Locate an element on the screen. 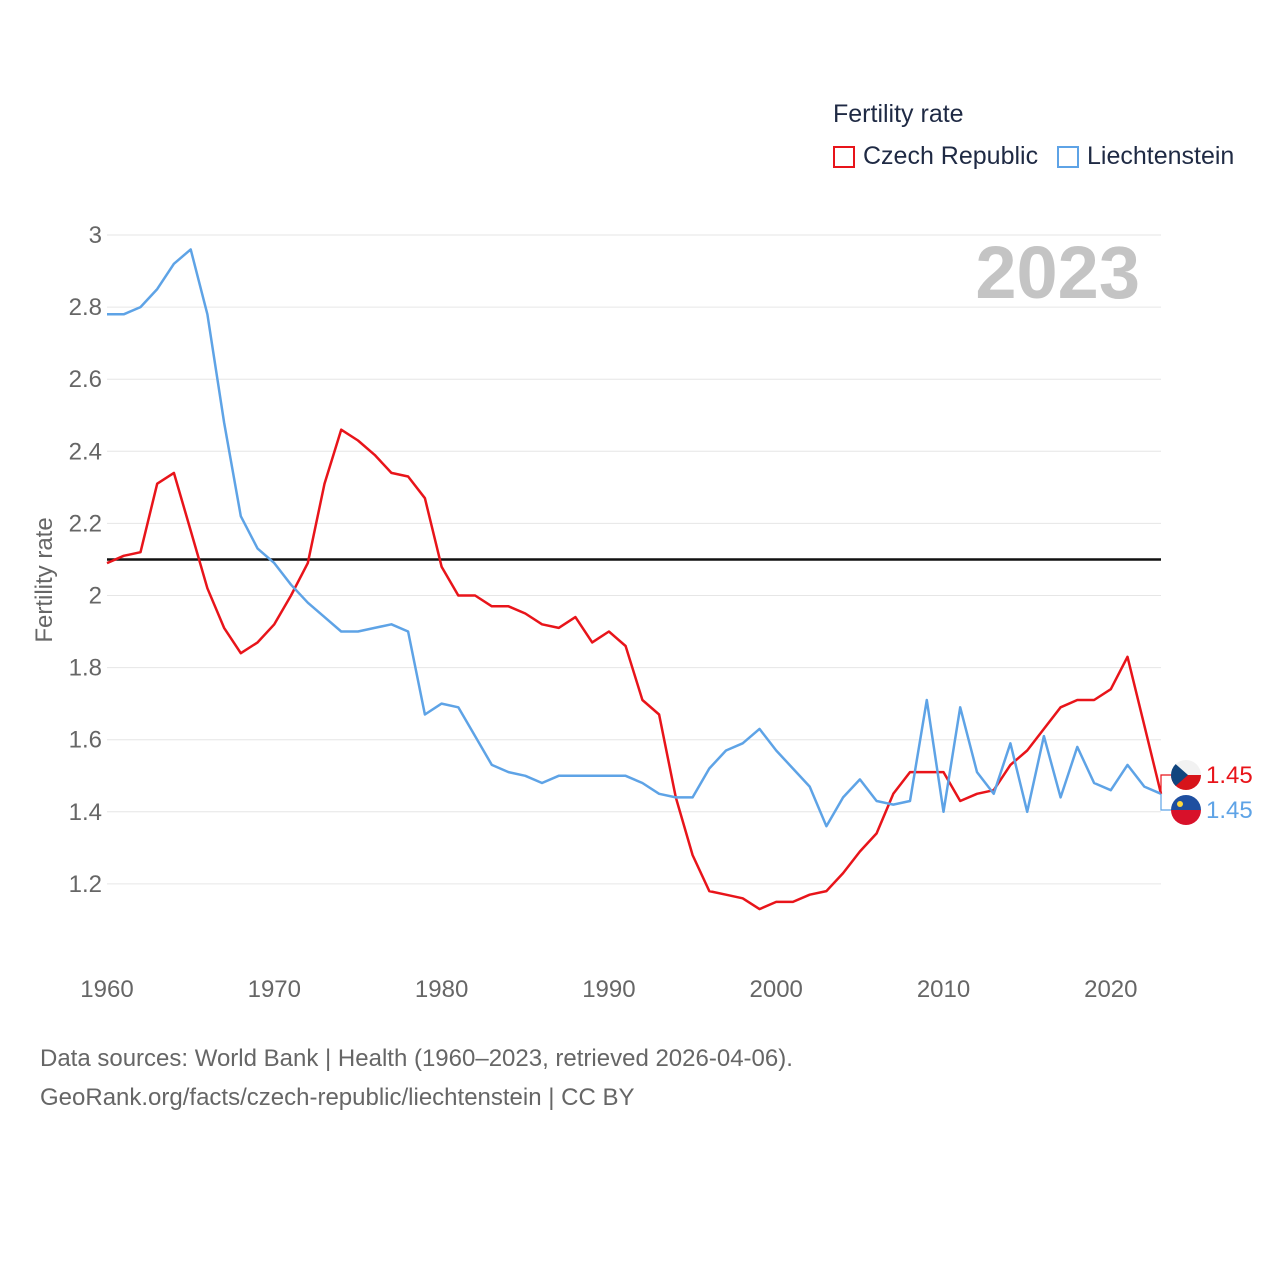  x-tick-label: 2020 is located at coordinates (1110, 989).